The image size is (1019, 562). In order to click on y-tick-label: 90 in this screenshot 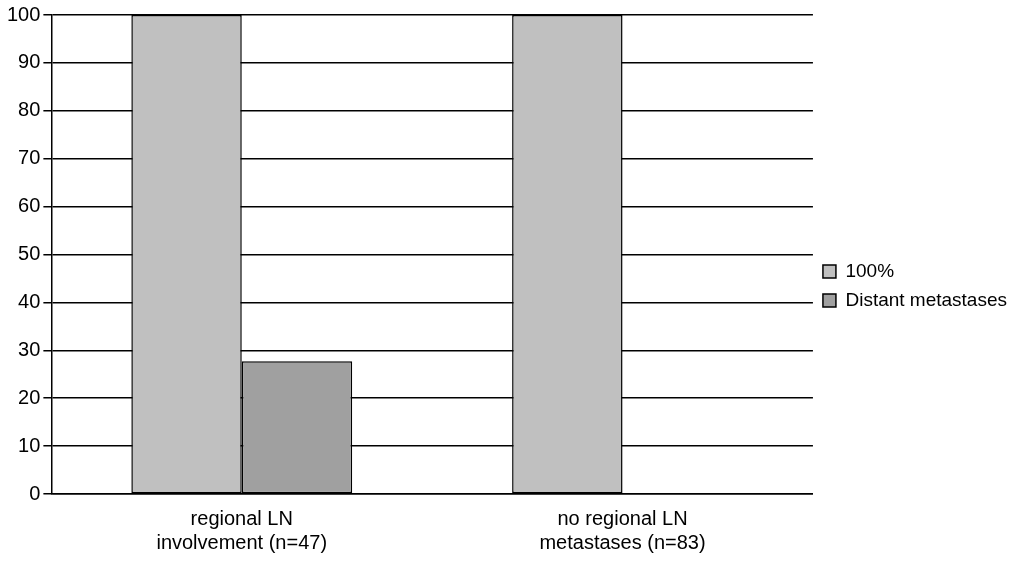, I will do `click(29, 61)`.